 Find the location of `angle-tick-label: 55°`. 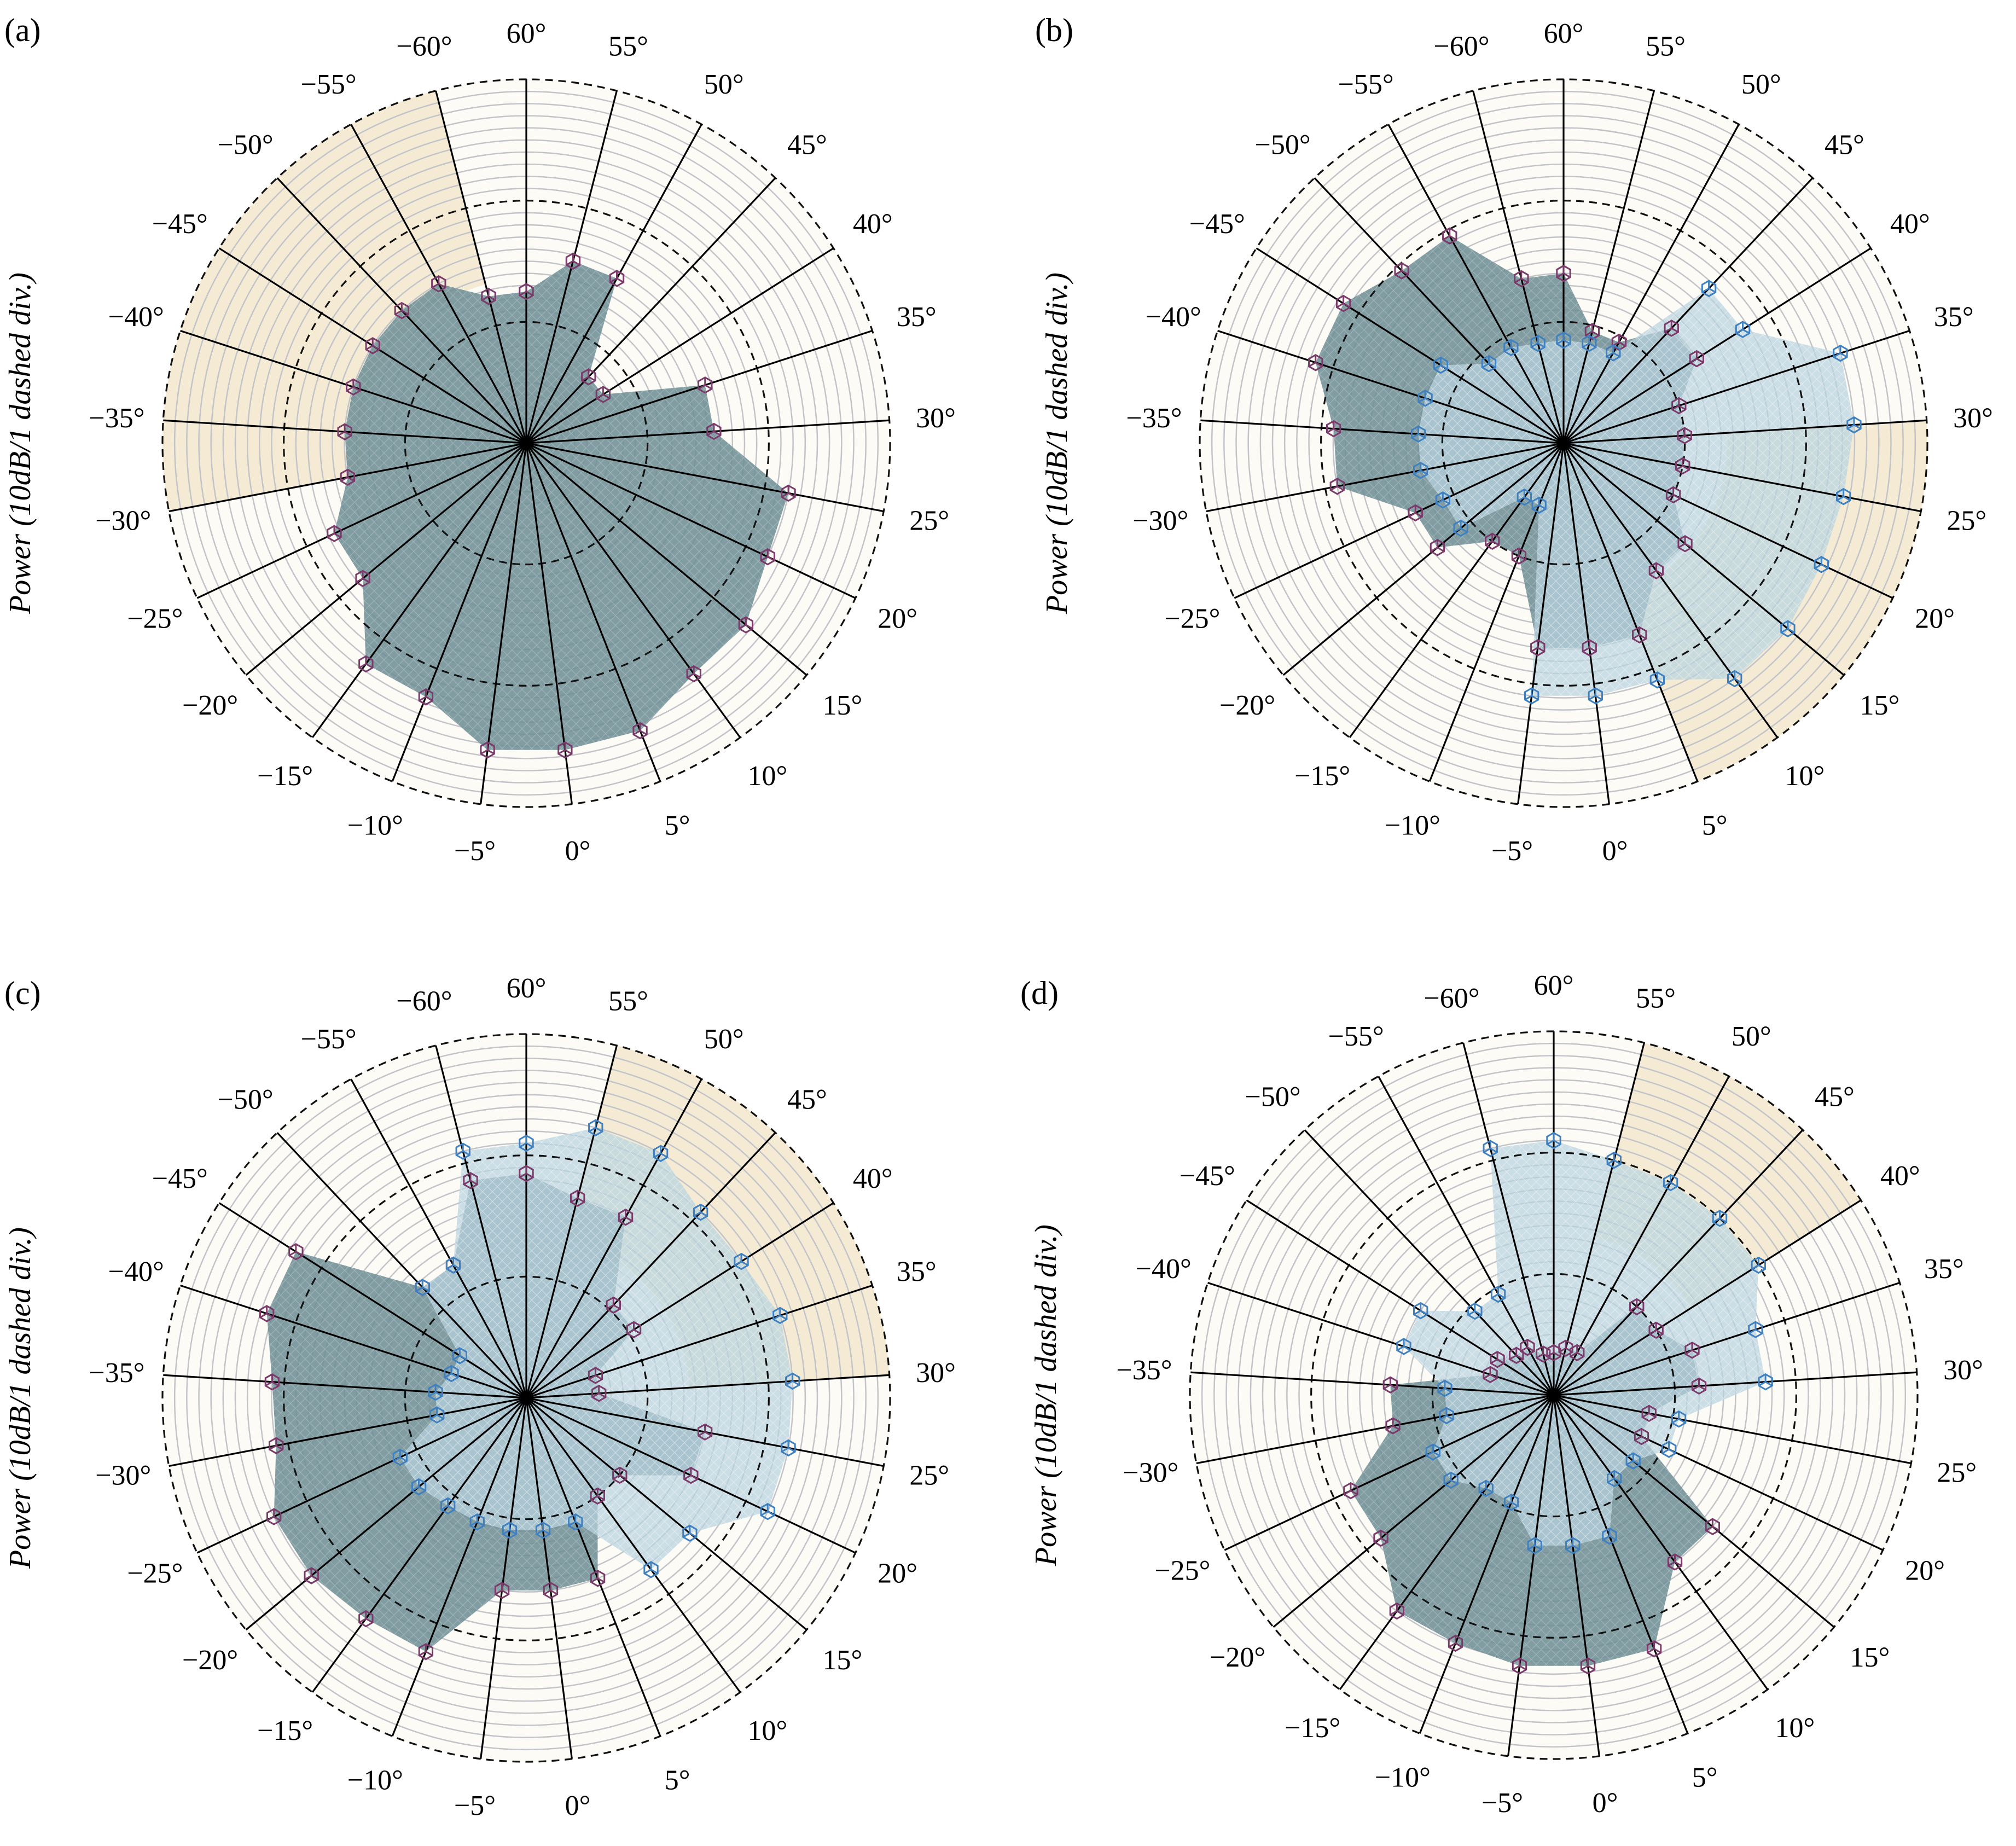

angle-tick-label: 55° is located at coordinates (628, 47).